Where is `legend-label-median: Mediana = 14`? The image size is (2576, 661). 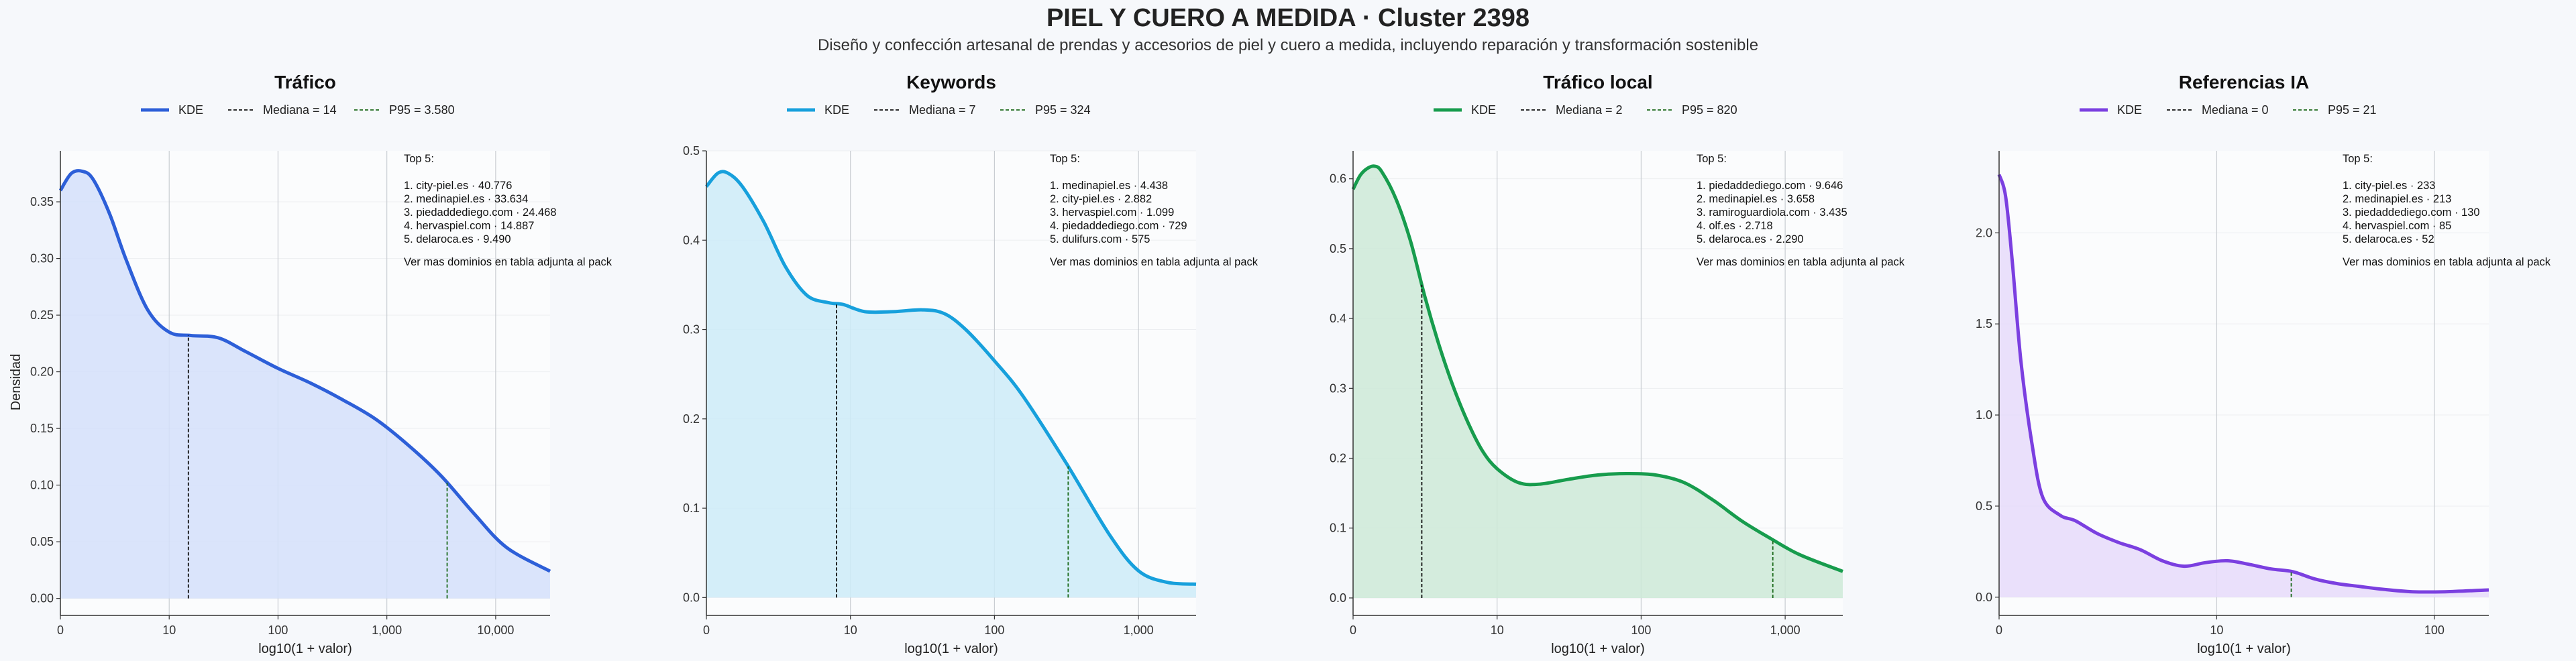
legend-label-median: Mediana = 14 is located at coordinates (300, 110).